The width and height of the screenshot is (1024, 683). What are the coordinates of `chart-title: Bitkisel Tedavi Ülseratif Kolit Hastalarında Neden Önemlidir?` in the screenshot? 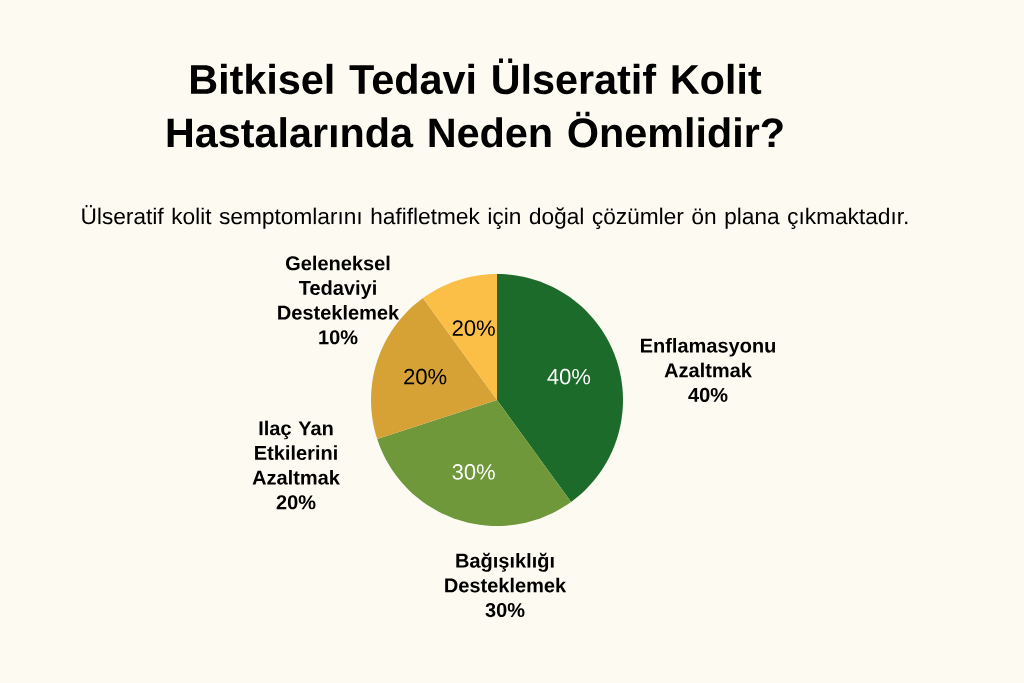 It's located at (475, 103).